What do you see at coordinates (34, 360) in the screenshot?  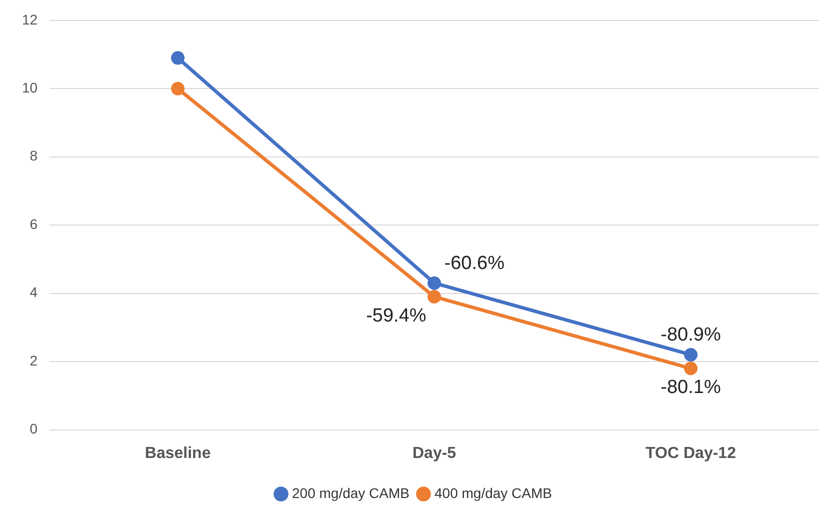 I see `y-tick-label: 2` at bounding box center [34, 360].